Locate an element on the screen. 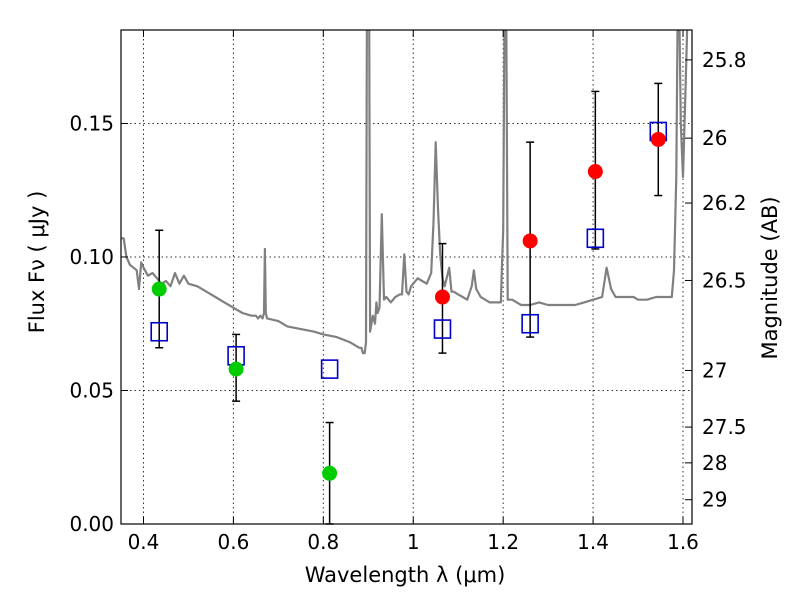 This screenshot has width=800, height=600. x-tick-label: 0.4 is located at coordinates (144, 542).